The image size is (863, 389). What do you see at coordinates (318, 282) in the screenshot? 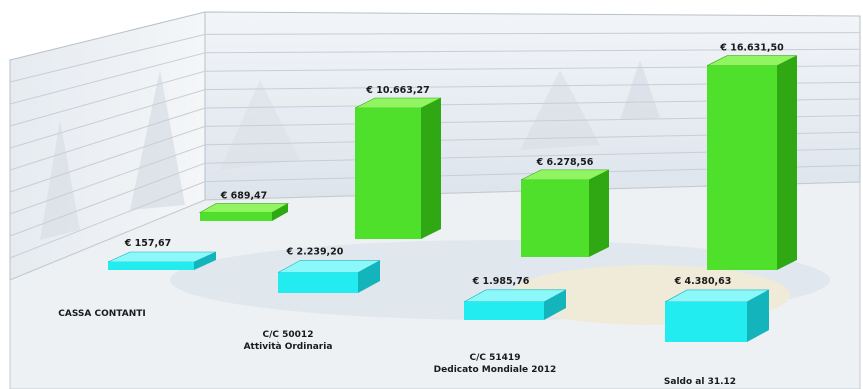
I see `bar-front-2-front` at bounding box center [318, 282].